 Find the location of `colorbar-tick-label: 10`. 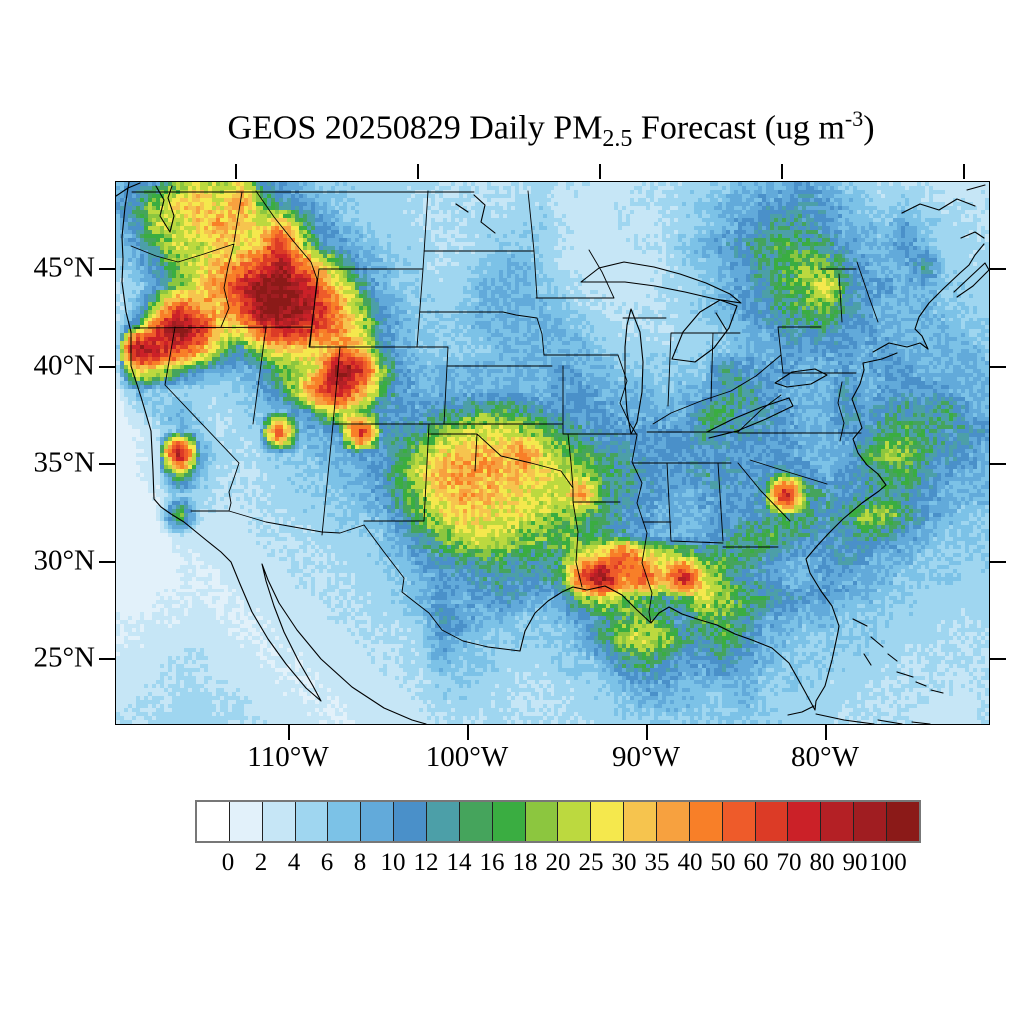

colorbar-tick-label: 10 is located at coordinates (393, 862).